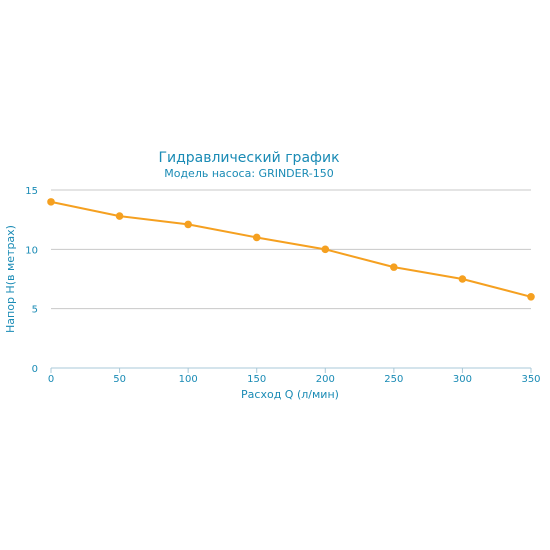 The height and width of the screenshot is (550, 550). I want to click on x-tick-label-350: 350, so click(530, 379).